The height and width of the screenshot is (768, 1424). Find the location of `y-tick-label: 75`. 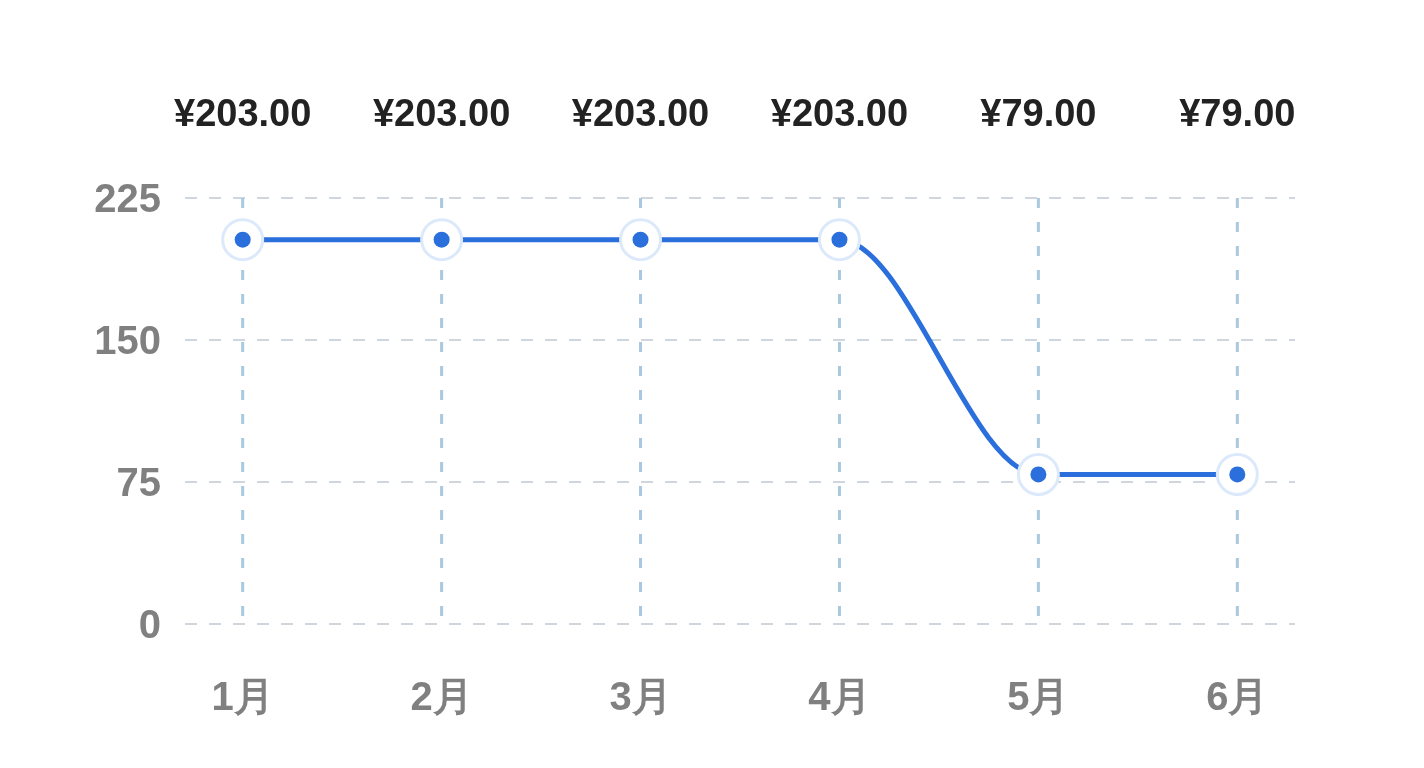

y-tick-label: 75 is located at coordinates (138, 482).